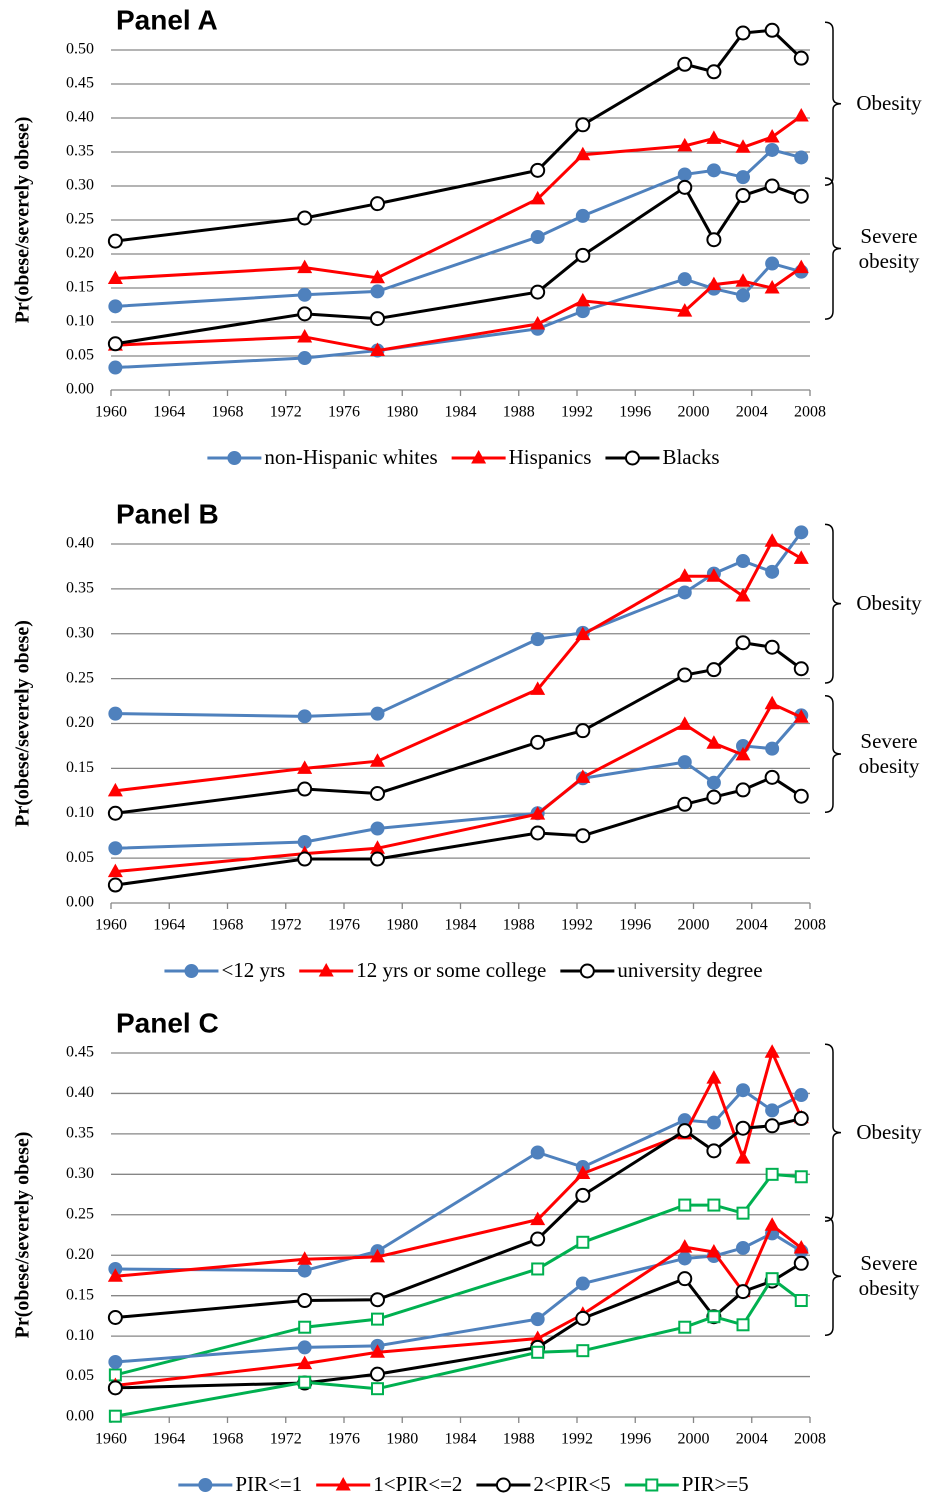 The height and width of the screenshot is (1504, 944). What do you see at coordinates (268, 1484) in the screenshot?
I see `legend-label: PIR<=1` at bounding box center [268, 1484].